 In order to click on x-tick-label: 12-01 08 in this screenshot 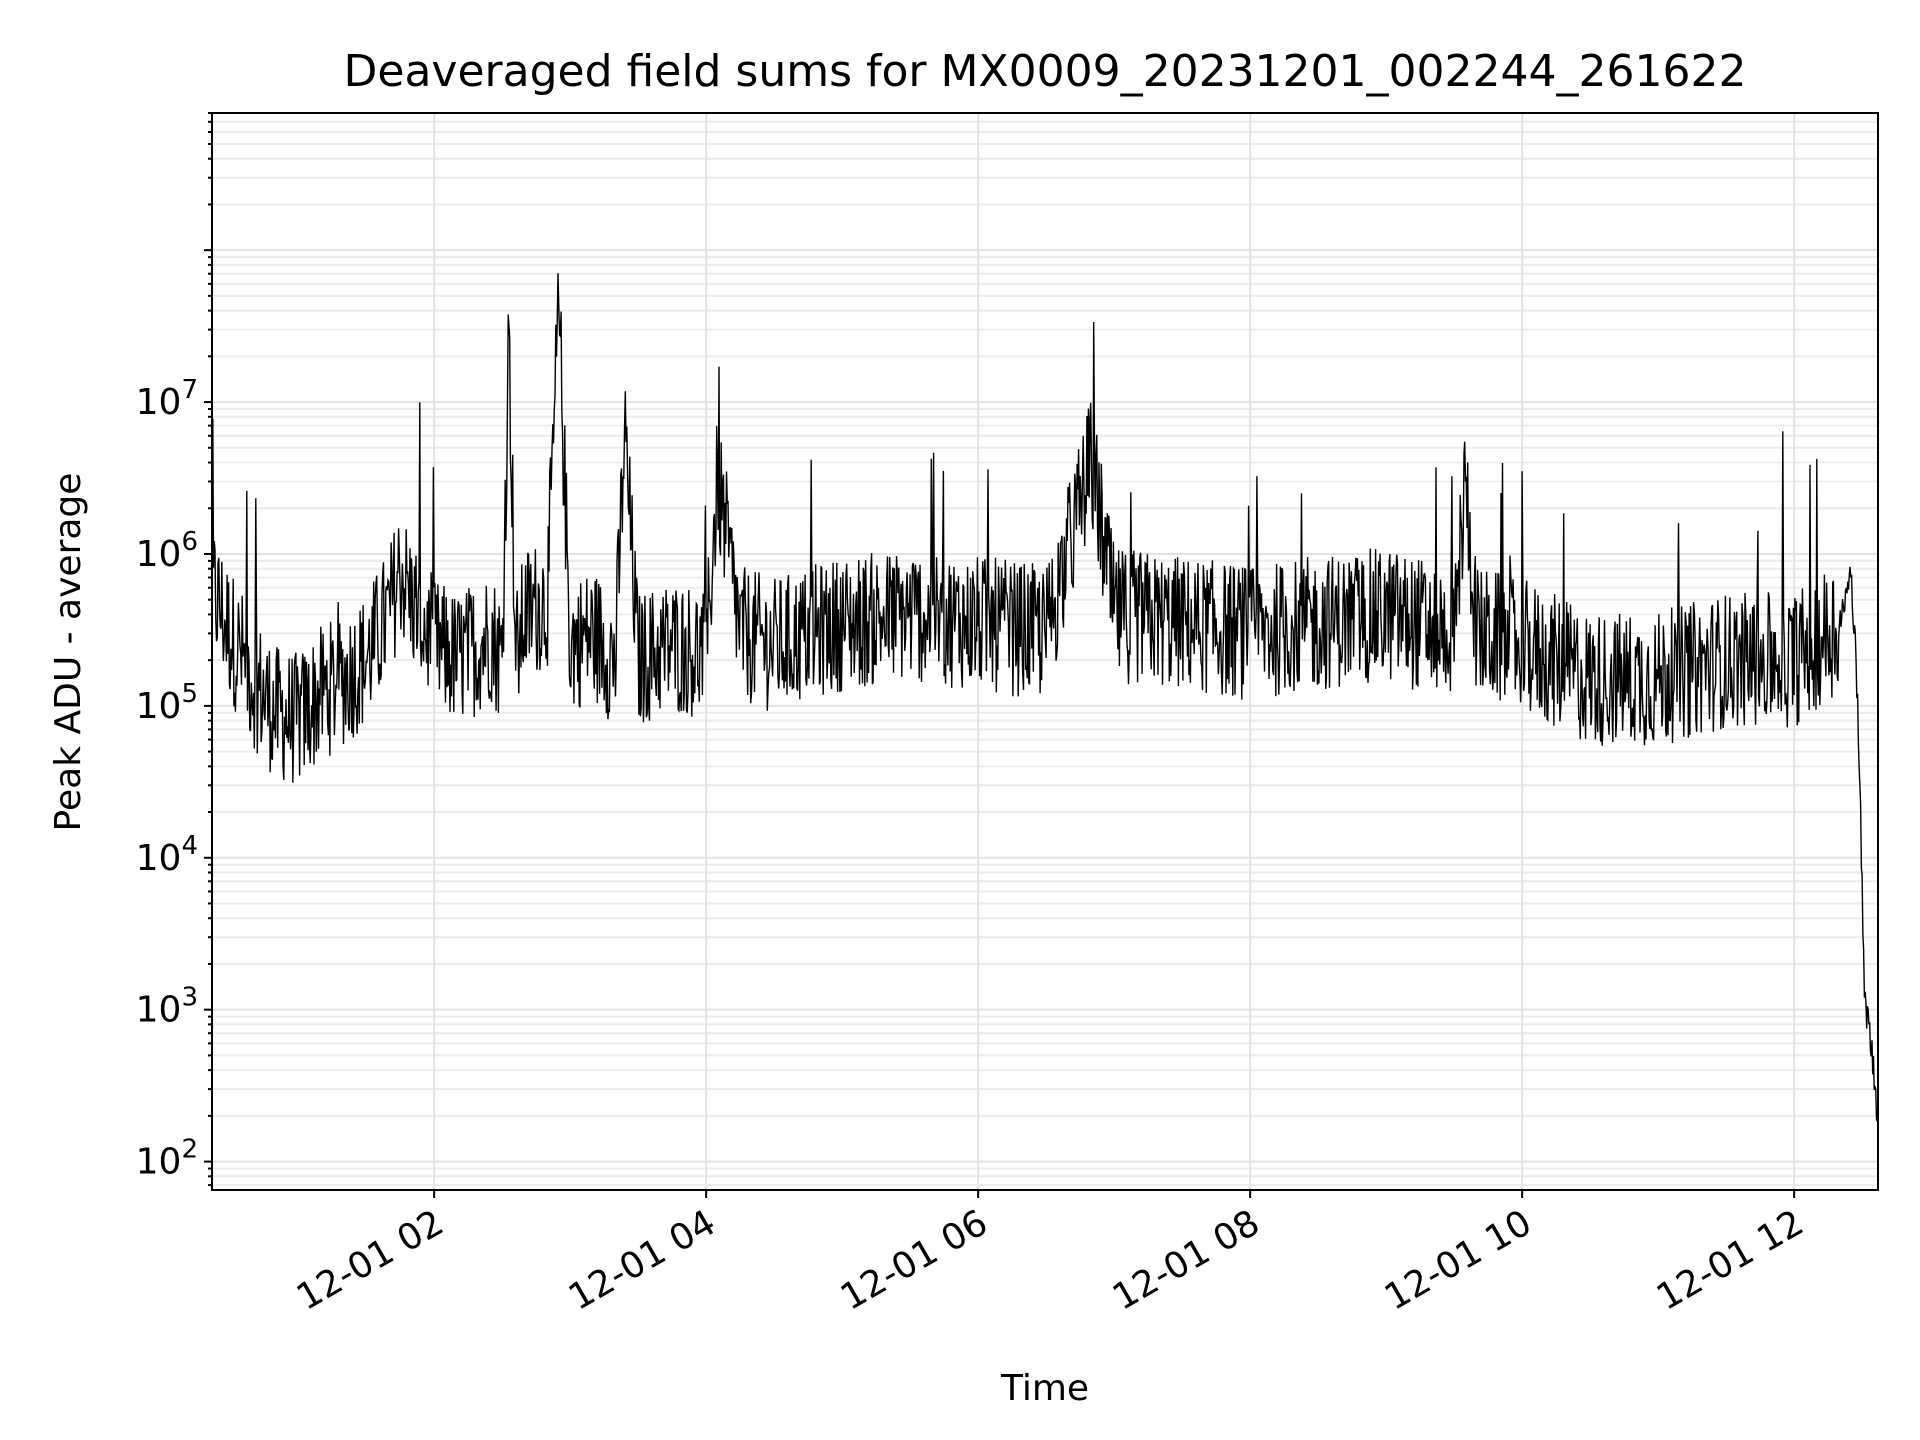, I will do `click(1186, 1260)`.